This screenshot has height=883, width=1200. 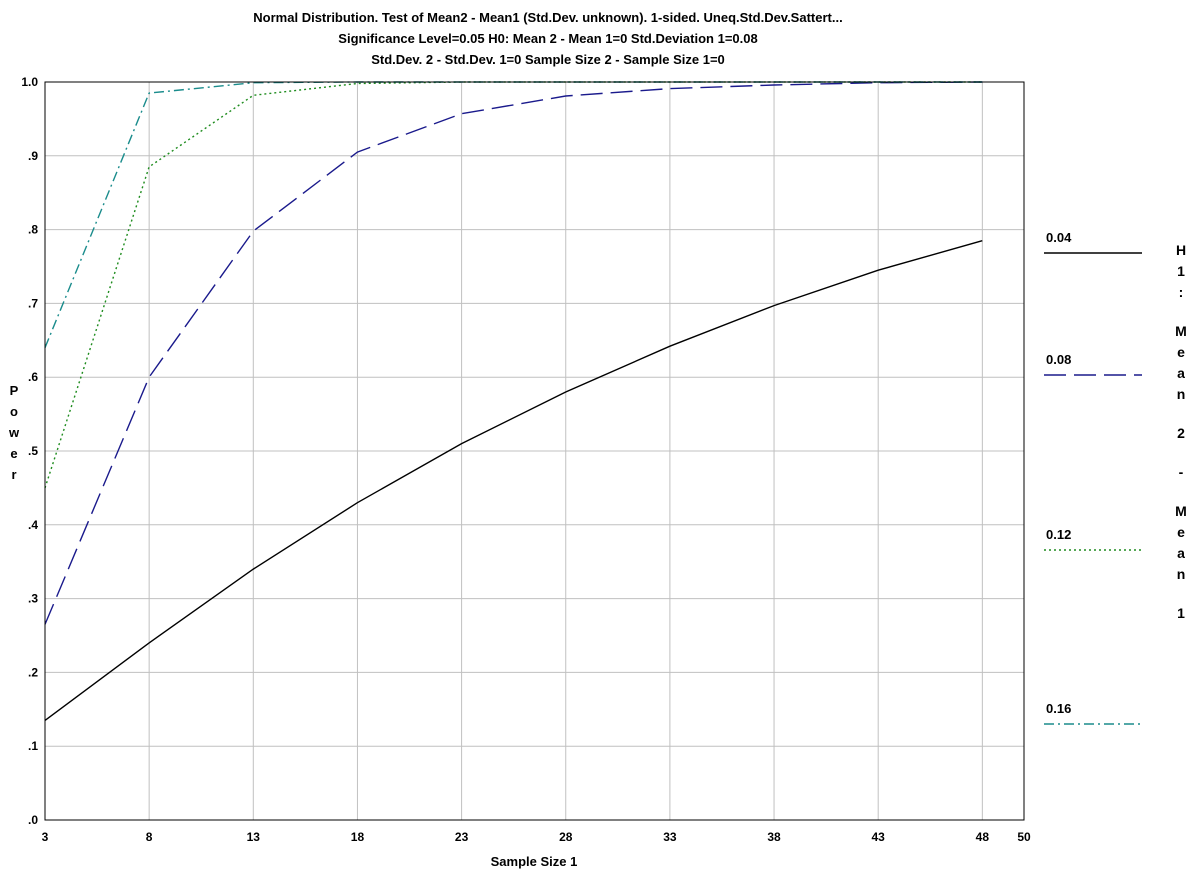 What do you see at coordinates (13, 453) in the screenshot?
I see `y-axis-title-char: e` at bounding box center [13, 453].